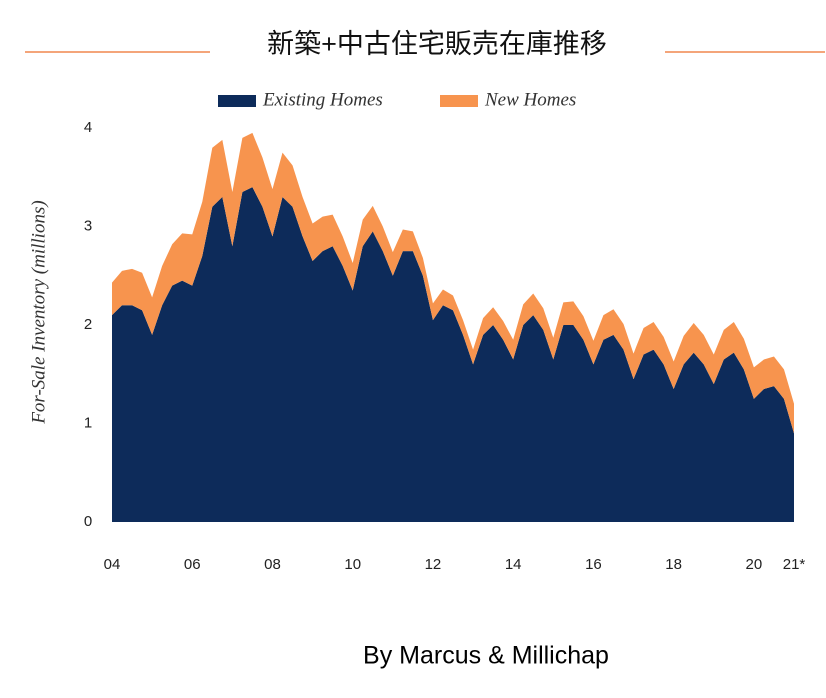 Image resolution: width=826 pixels, height=698 pixels. What do you see at coordinates (486, 656) in the screenshot?
I see `footer: By Marcus & Millichap` at bounding box center [486, 656].